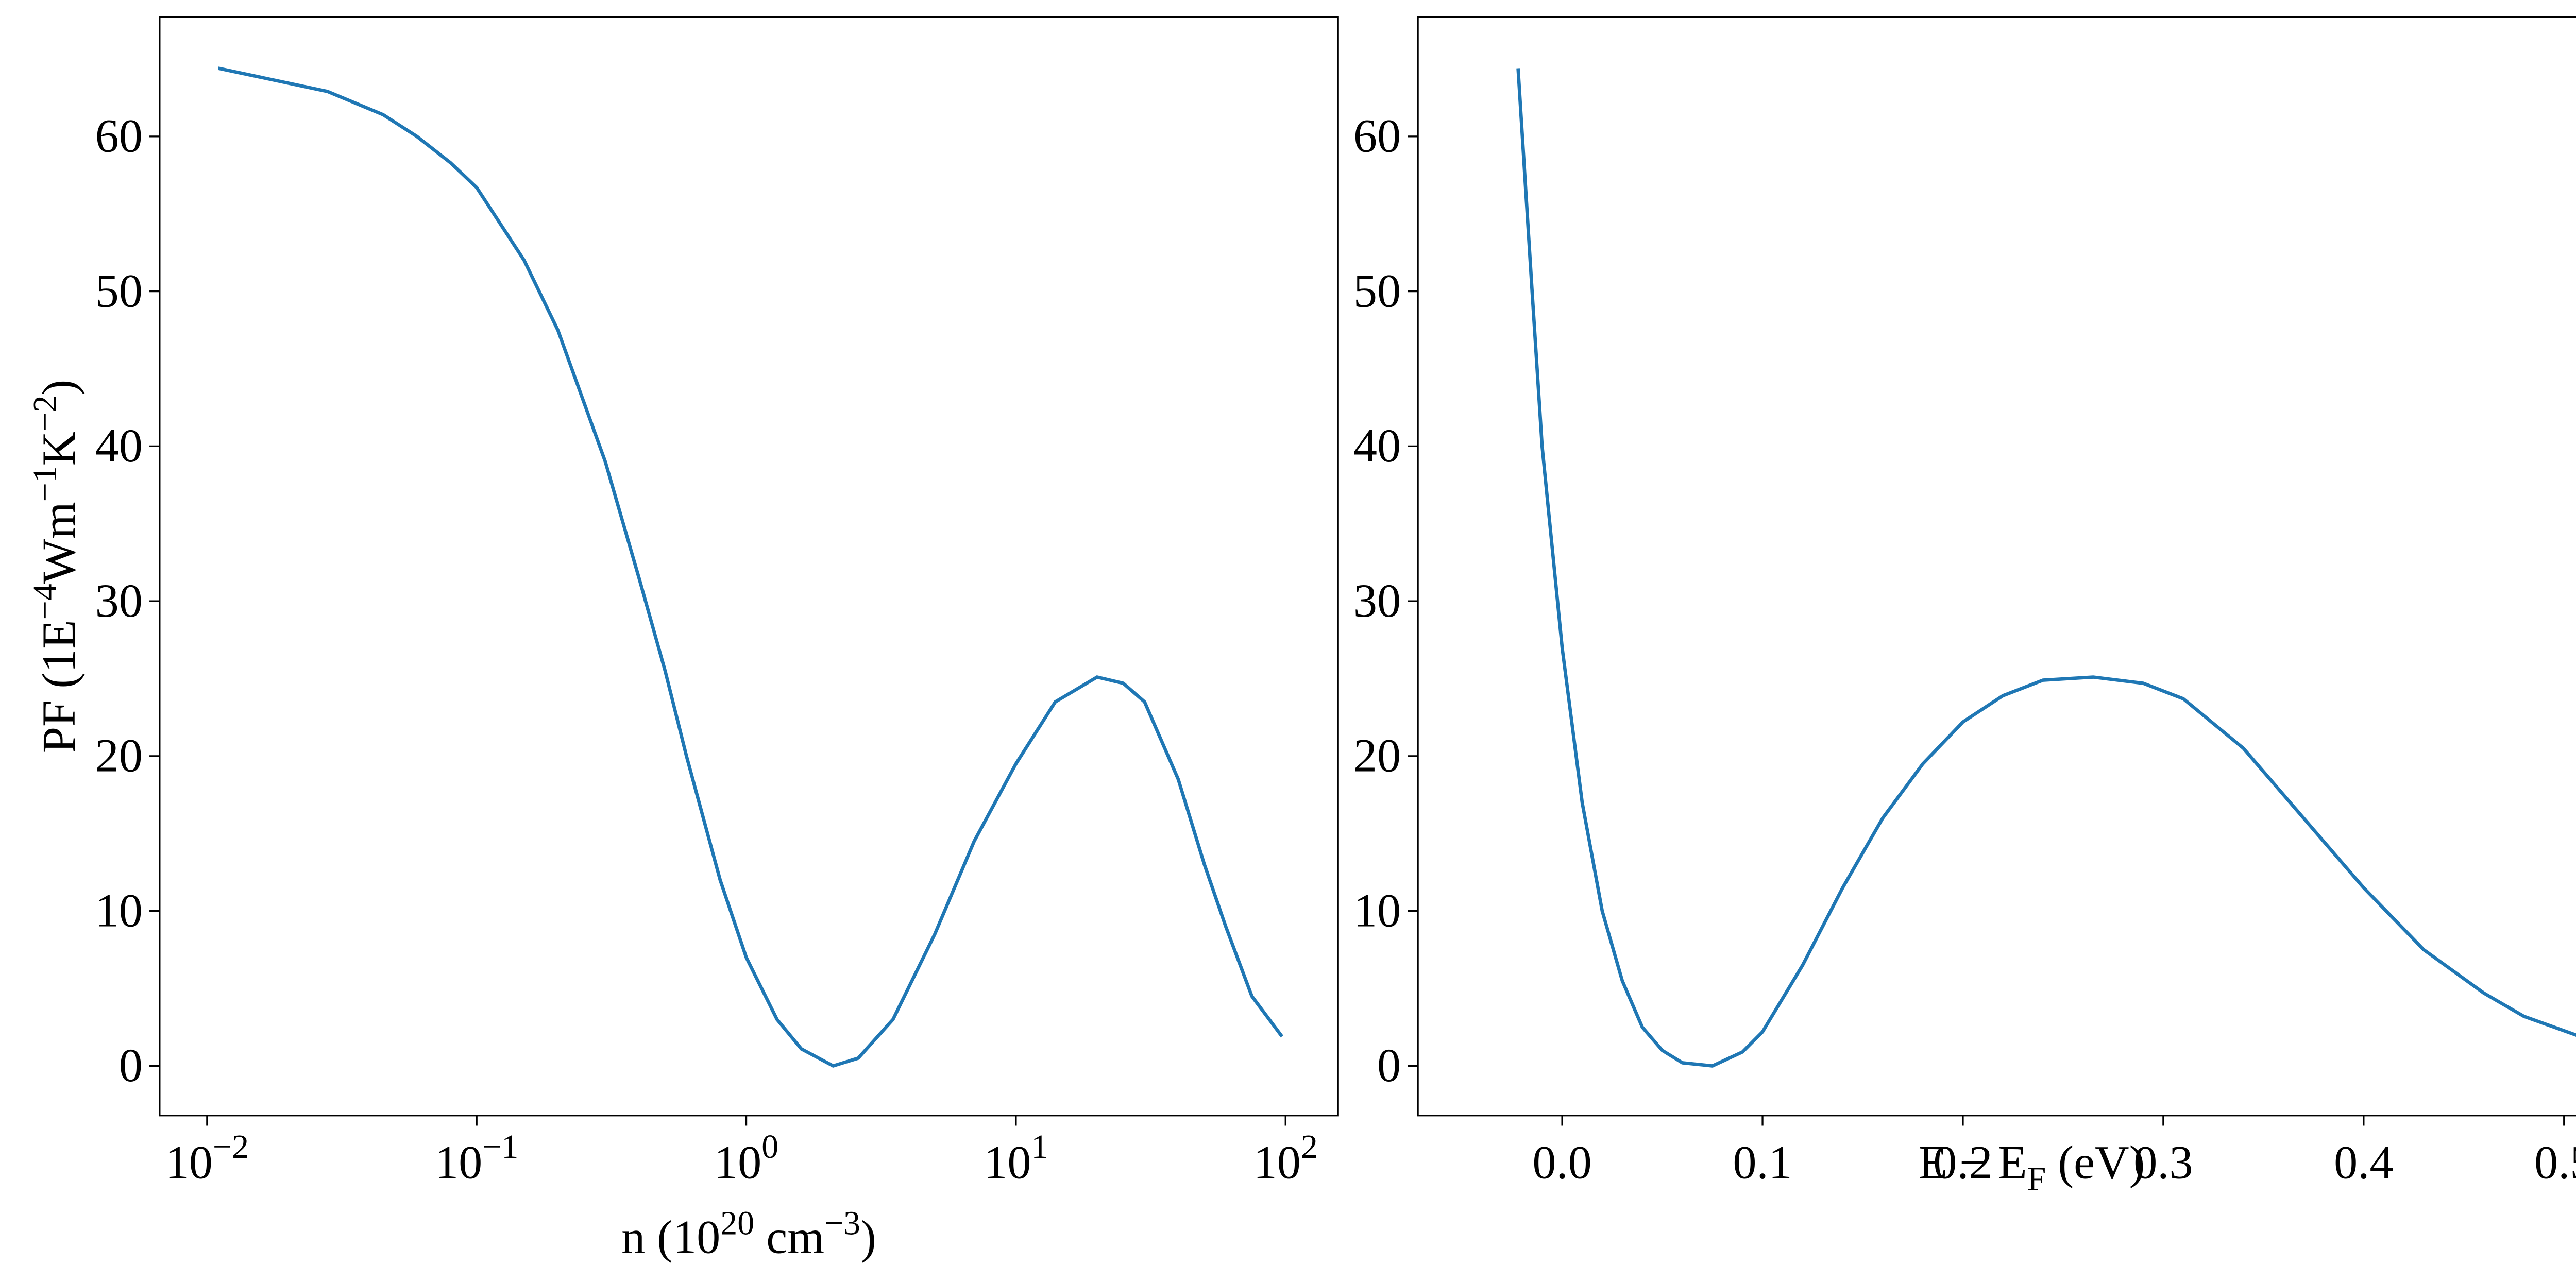  What do you see at coordinates (2555, 1163) in the screenshot?
I see `x-tick-label: 0.5` at bounding box center [2555, 1163].